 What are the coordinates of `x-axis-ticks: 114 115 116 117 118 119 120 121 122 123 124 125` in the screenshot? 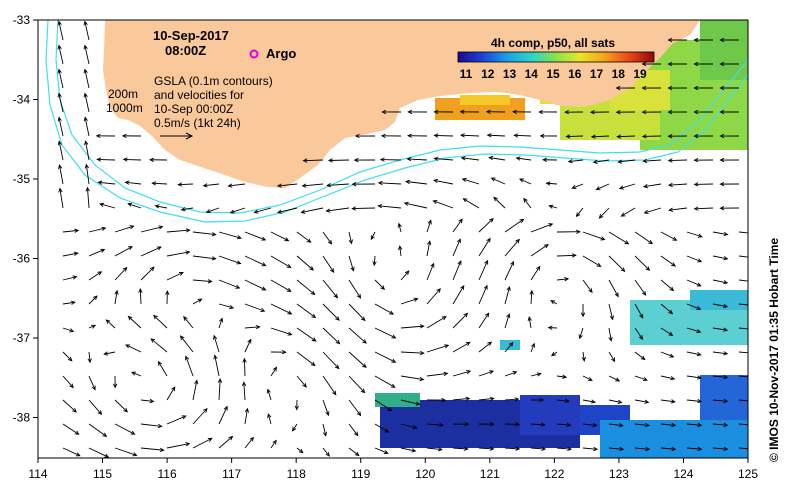 It's located at (393, 469).